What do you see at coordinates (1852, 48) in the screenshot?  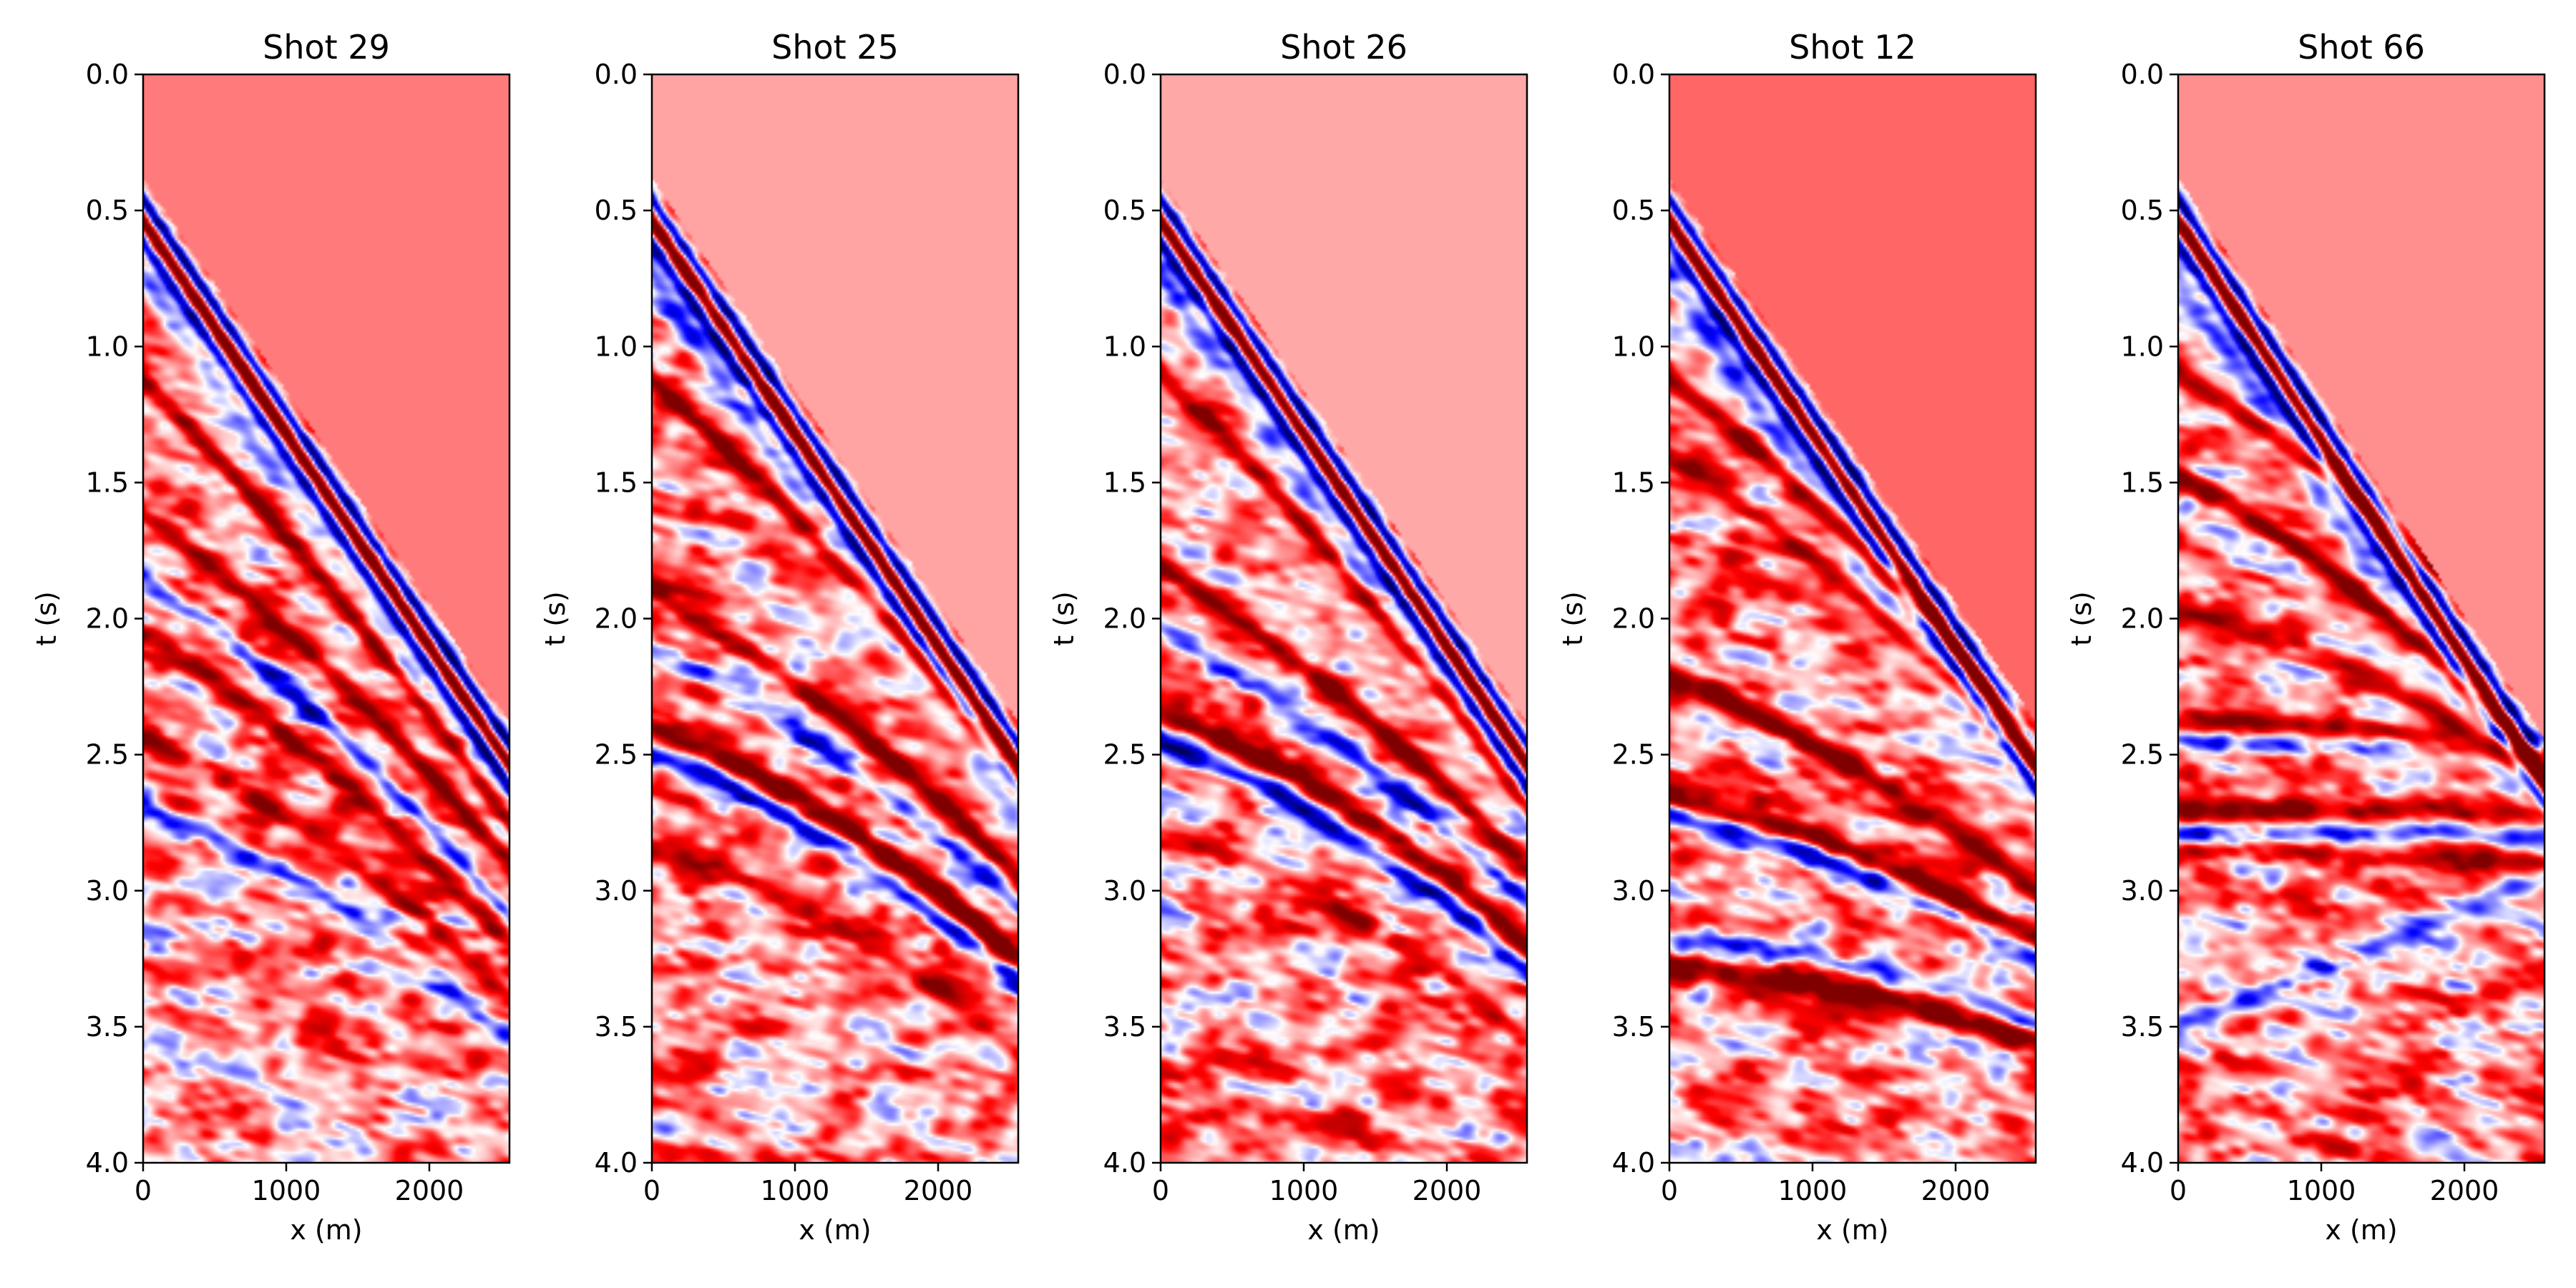 I see `subplot-title: Shot 12` at bounding box center [1852, 48].